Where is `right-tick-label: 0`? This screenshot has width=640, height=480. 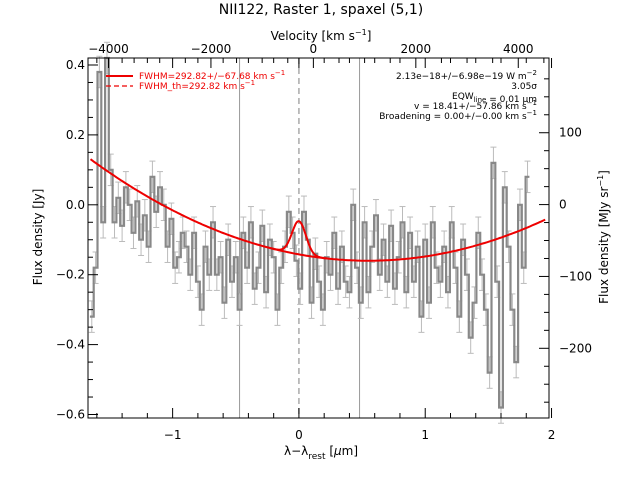 right-tick-label: 0 is located at coordinates (563, 205).